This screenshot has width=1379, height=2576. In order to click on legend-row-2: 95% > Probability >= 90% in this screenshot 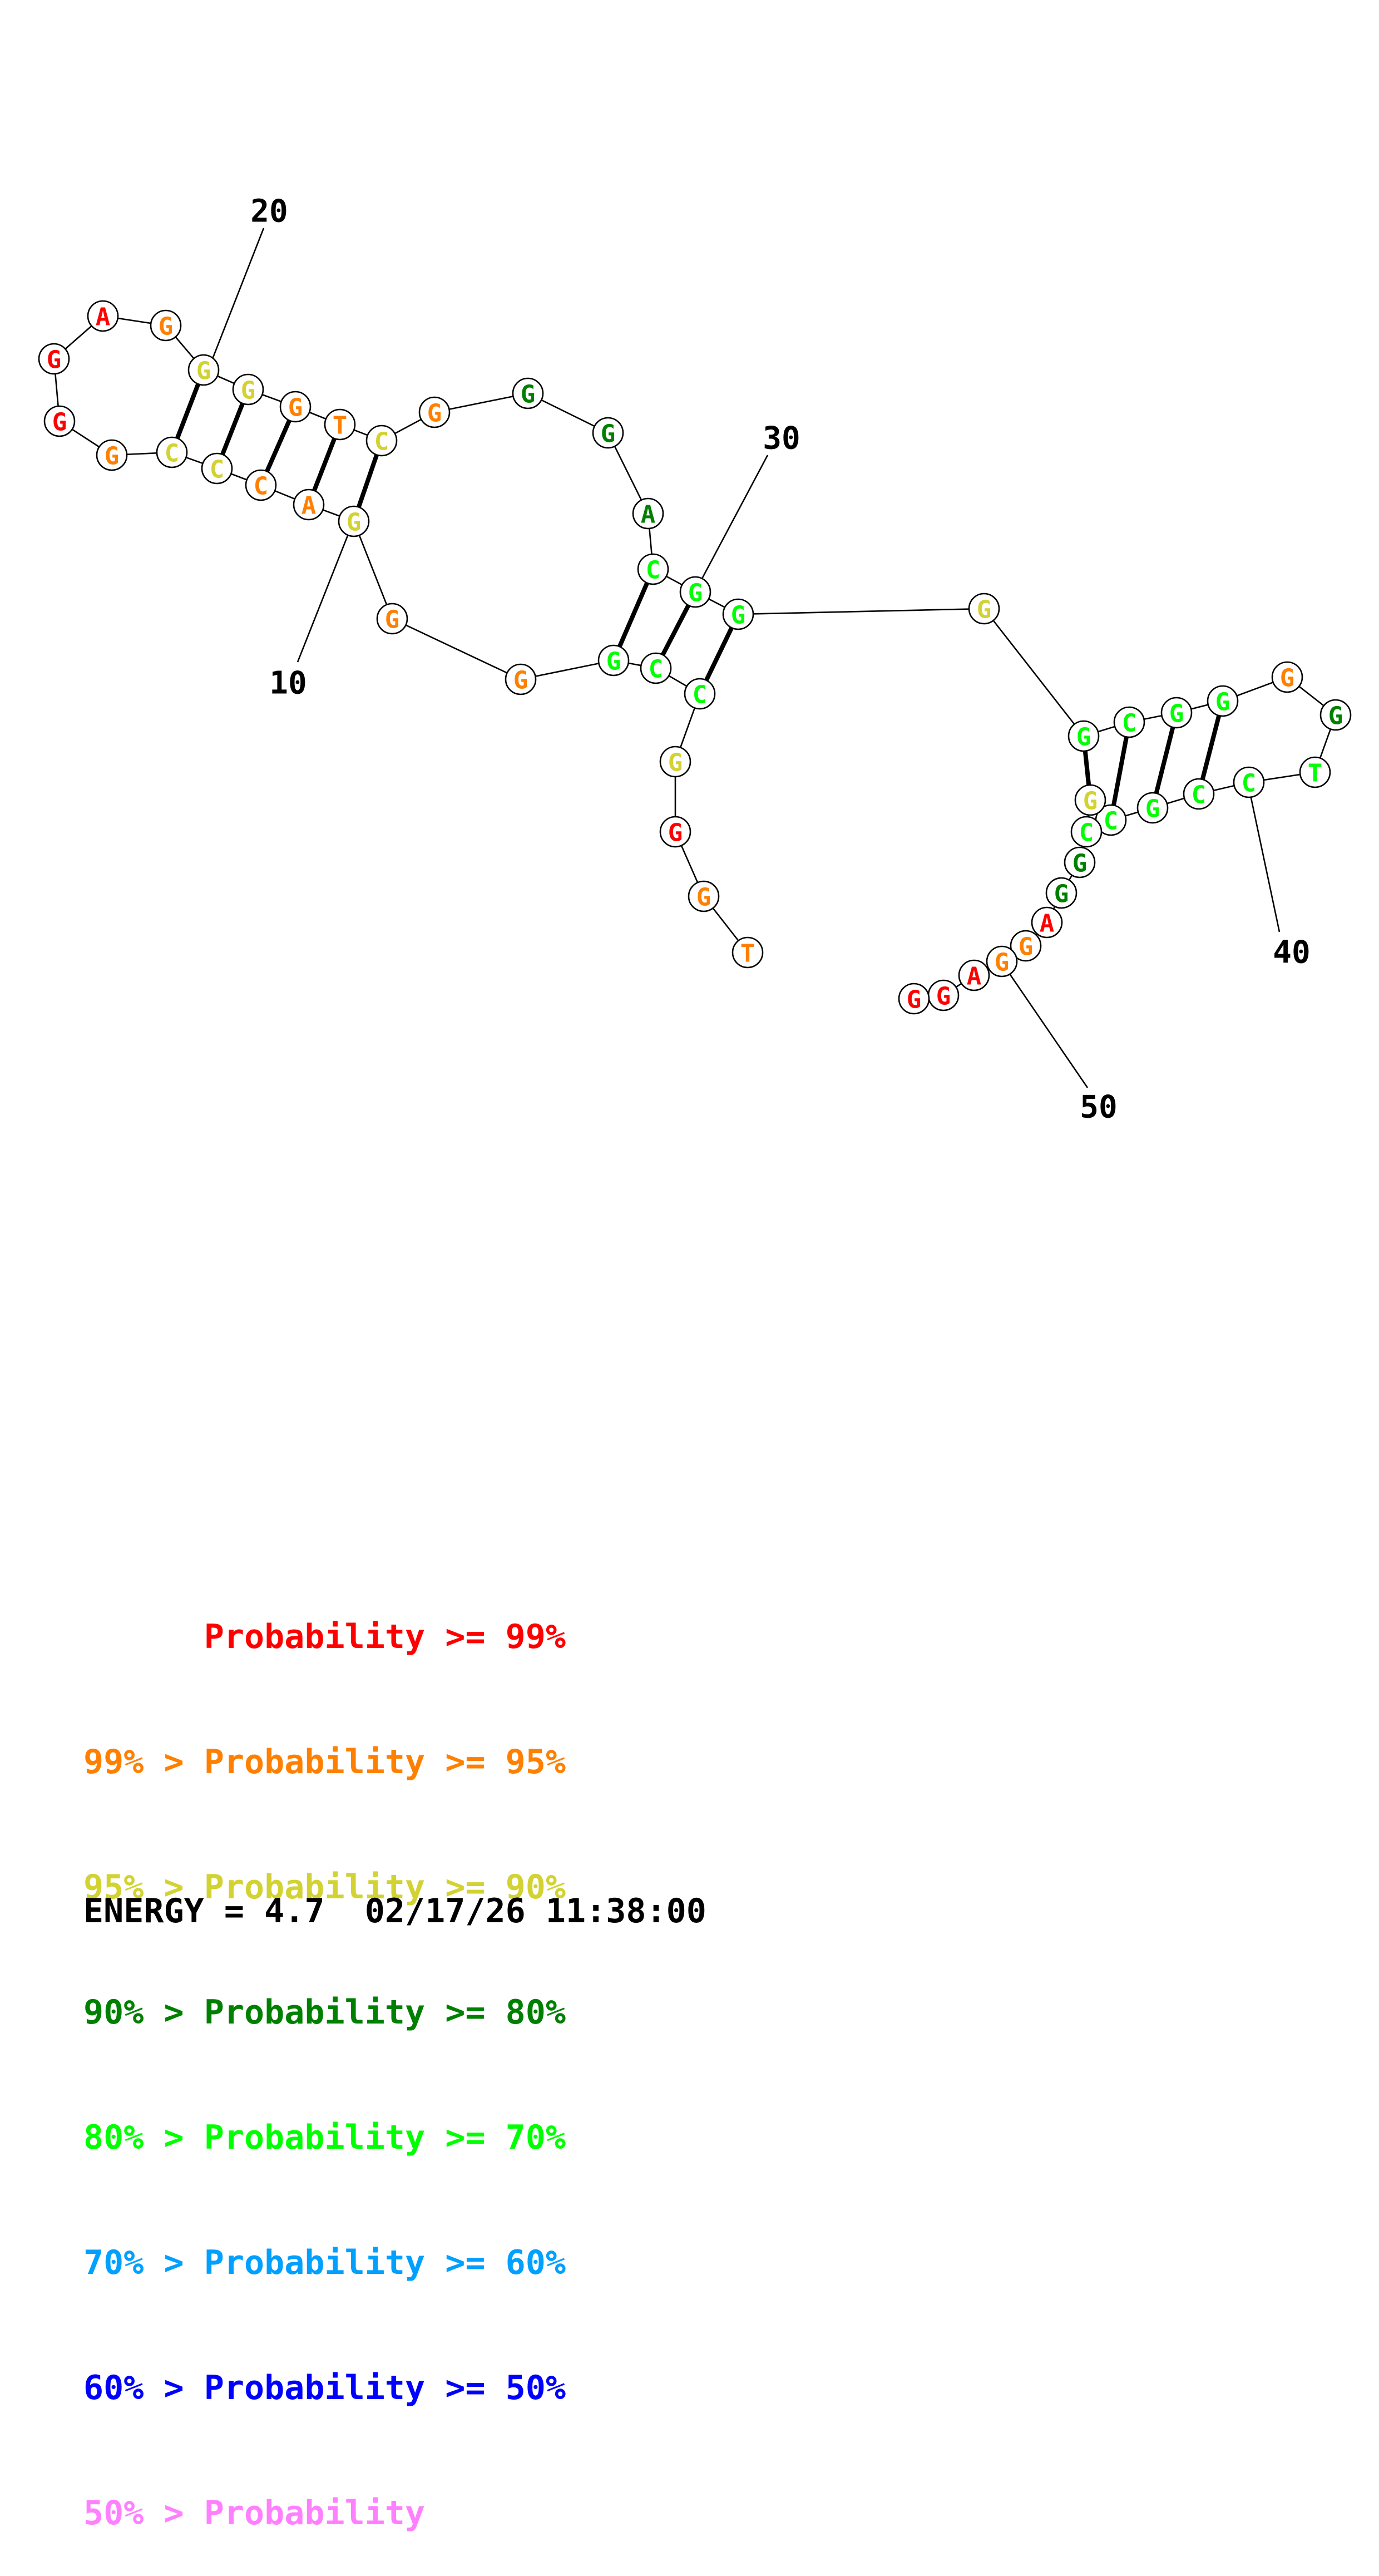, I will do `click(324, 1887)`.